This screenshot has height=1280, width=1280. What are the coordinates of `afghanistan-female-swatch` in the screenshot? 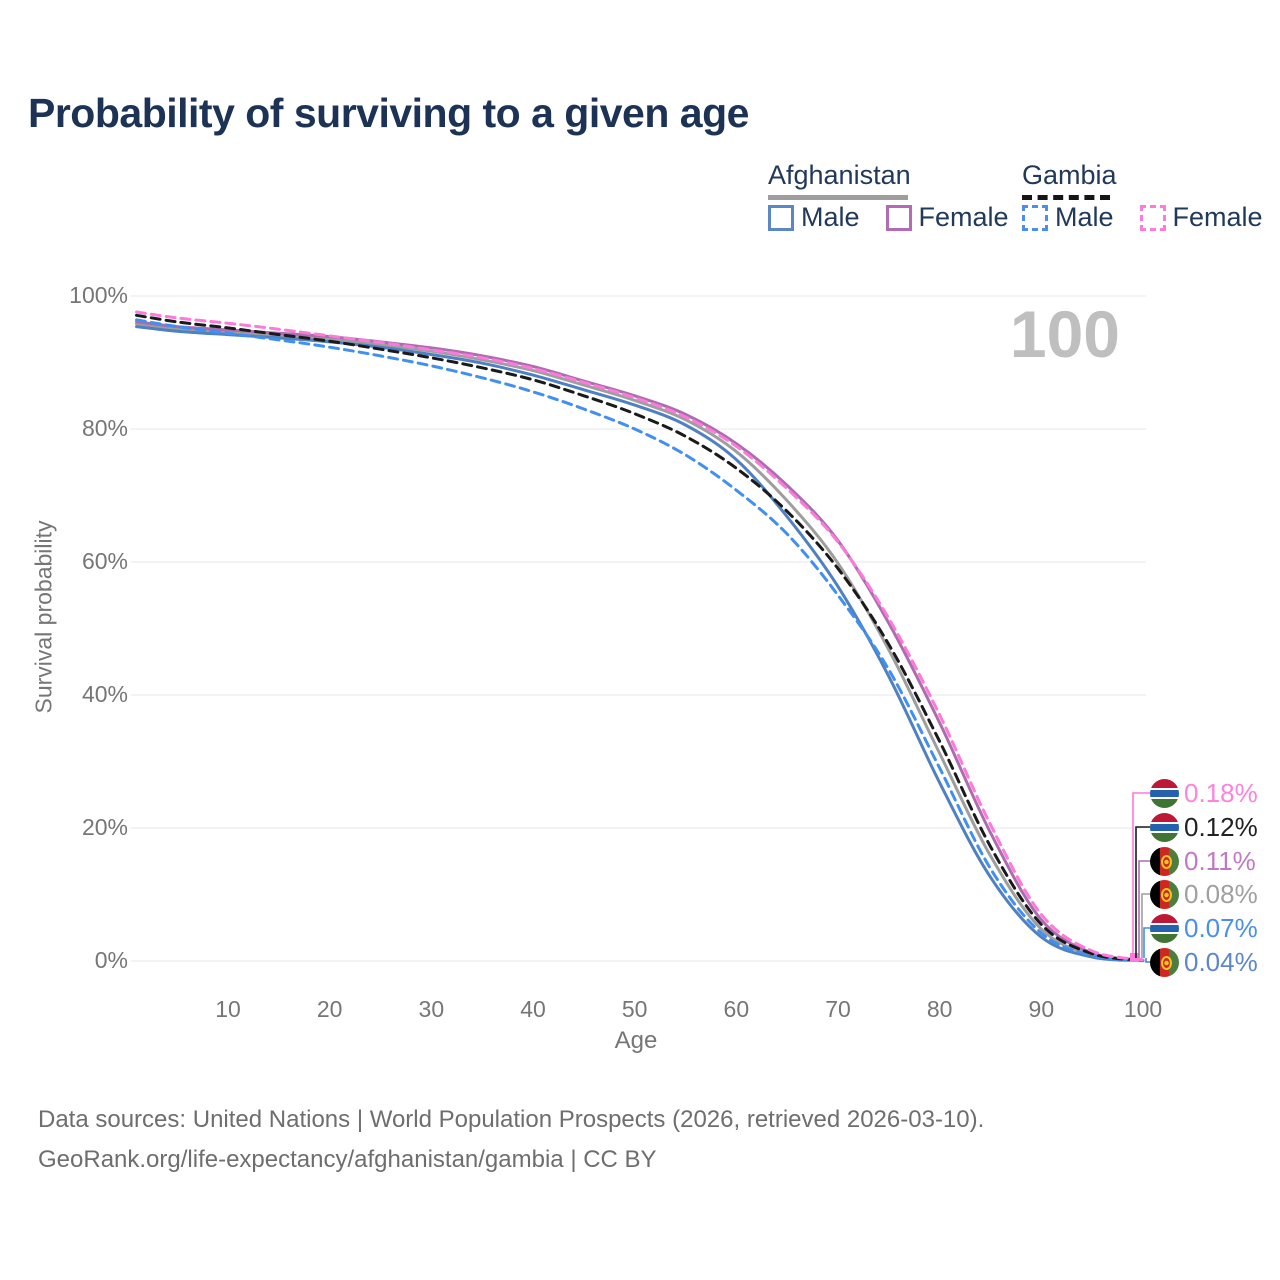 It's located at (898, 217).